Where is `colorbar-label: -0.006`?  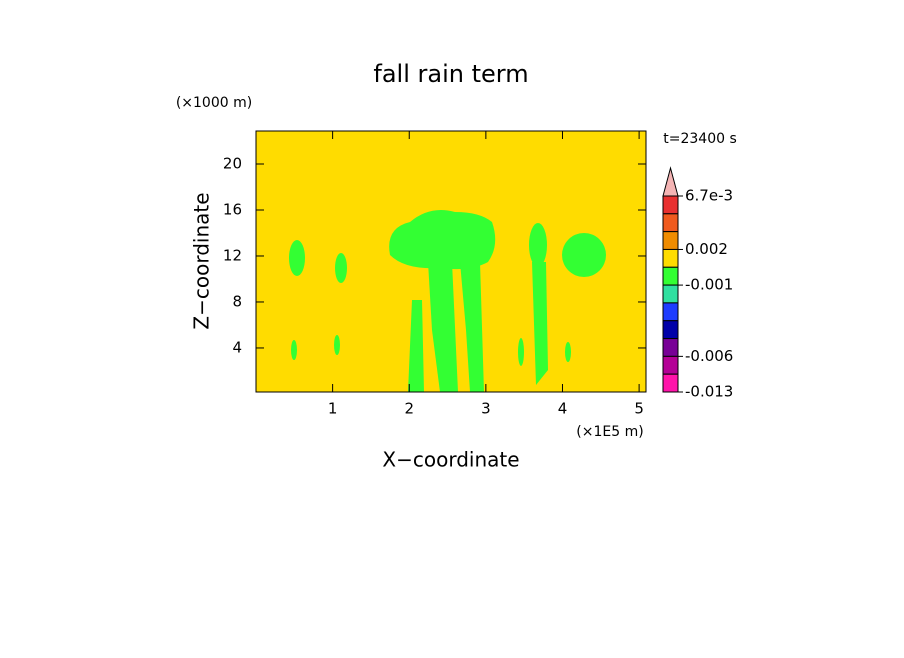 colorbar-label: -0.006 is located at coordinates (709, 356).